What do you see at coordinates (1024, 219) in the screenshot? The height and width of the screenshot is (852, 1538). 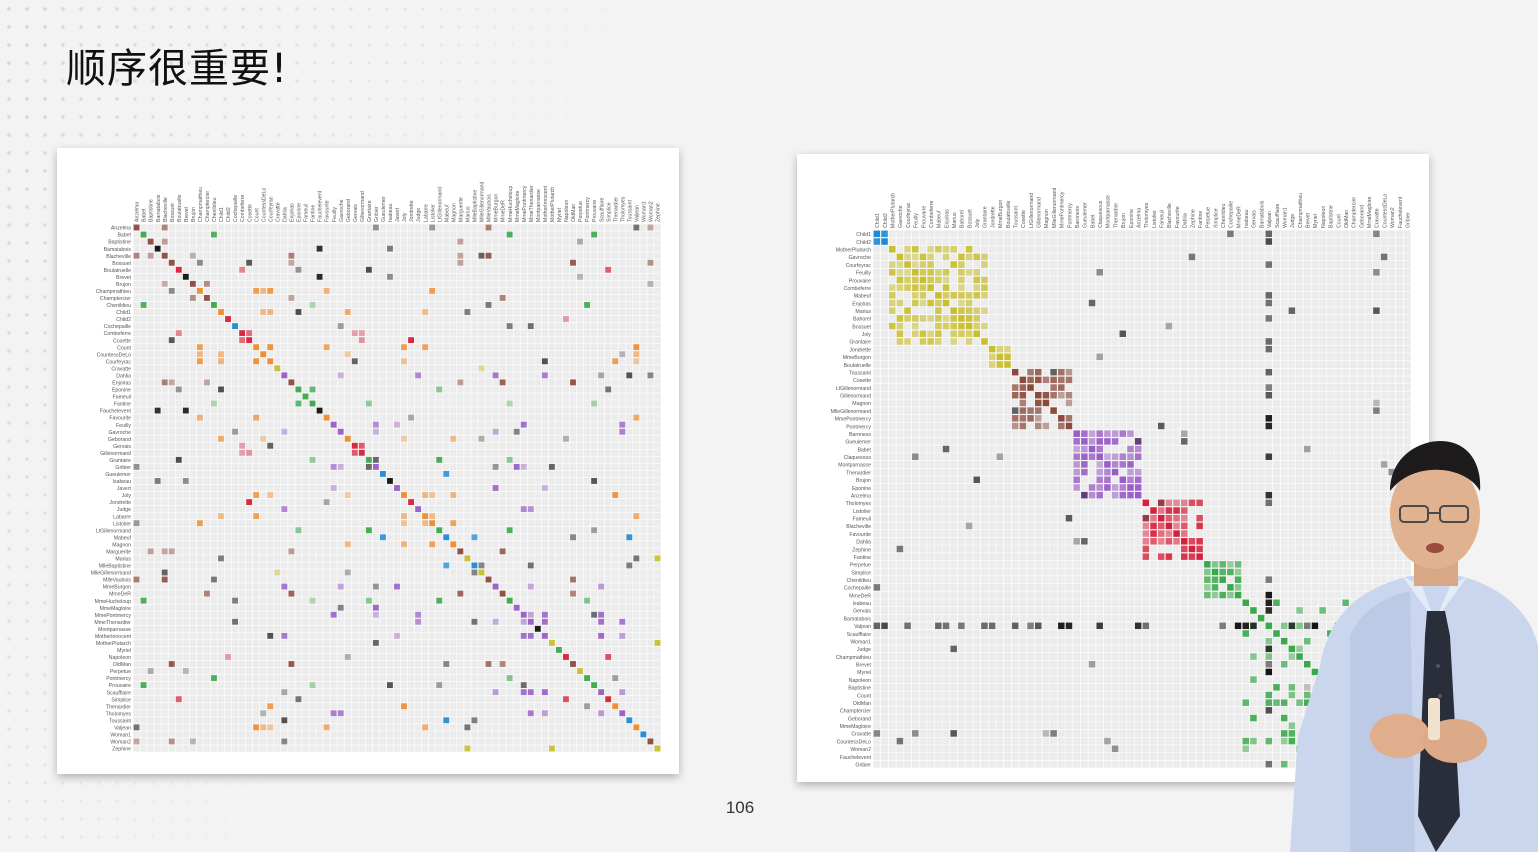 I see `matrix-column-label: Cosette` at bounding box center [1024, 219].